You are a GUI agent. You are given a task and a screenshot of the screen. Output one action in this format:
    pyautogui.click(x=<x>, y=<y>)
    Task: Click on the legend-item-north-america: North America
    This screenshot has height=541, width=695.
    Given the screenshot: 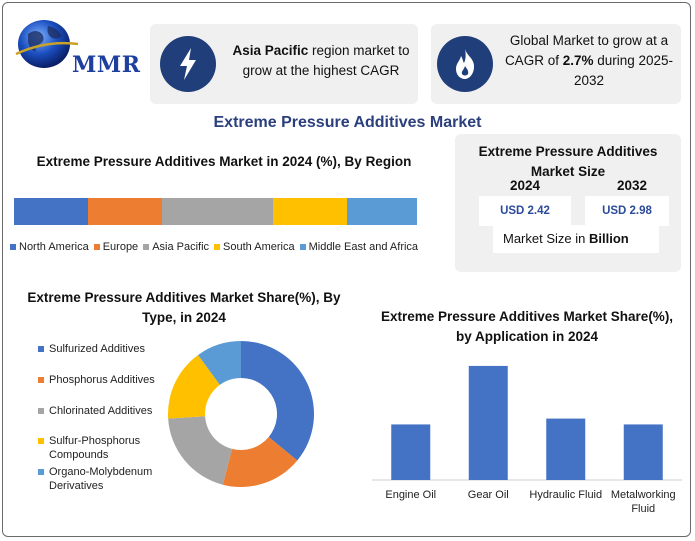 What is the action you would take?
    pyautogui.click(x=49, y=247)
    